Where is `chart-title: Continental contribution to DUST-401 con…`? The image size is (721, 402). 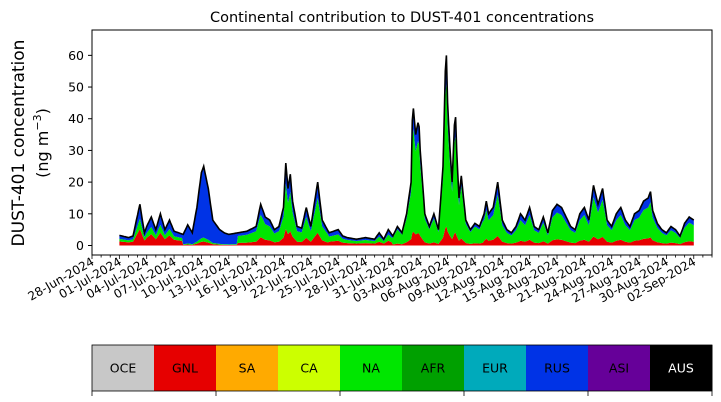 chart-title: Continental contribution to DUST-401 con… is located at coordinates (402, 18).